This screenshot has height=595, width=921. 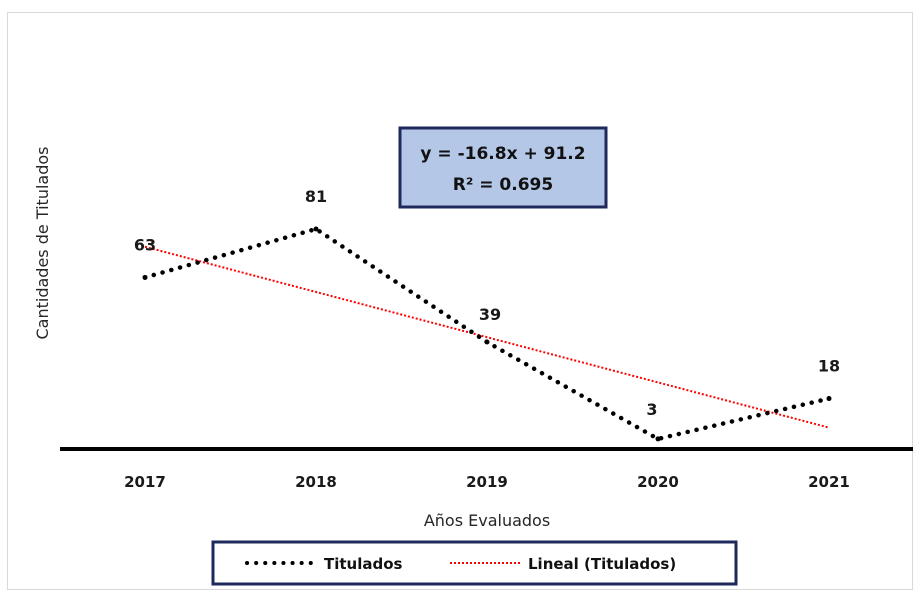 What do you see at coordinates (145, 244) in the screenshot?
I see `data-label: 63` at bounding box center [145, 244].